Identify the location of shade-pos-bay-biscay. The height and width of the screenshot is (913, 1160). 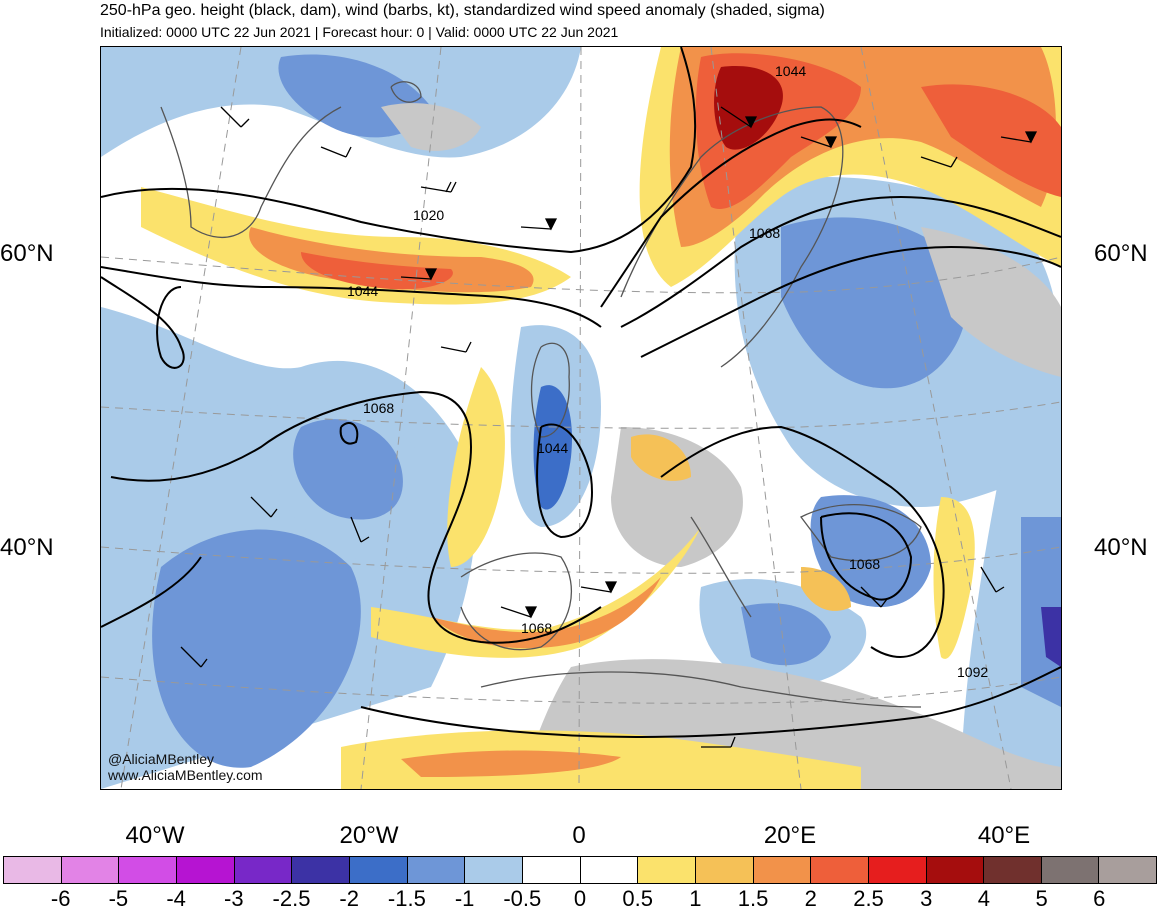
(476, 467).